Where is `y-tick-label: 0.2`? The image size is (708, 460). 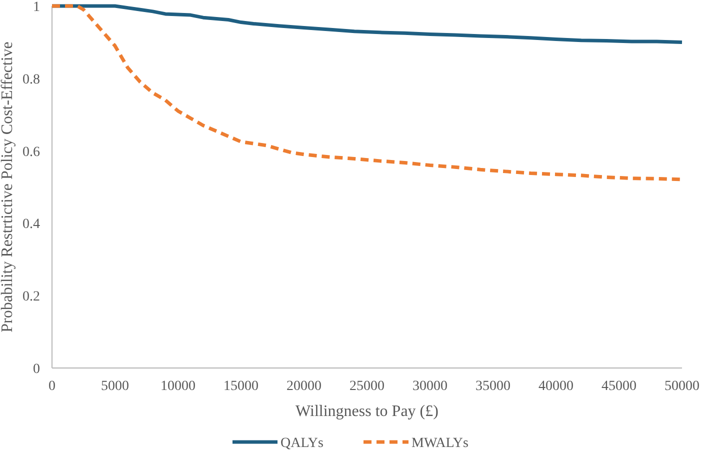 y-tick-label: 0.2 is located at coordinates (31, 297).